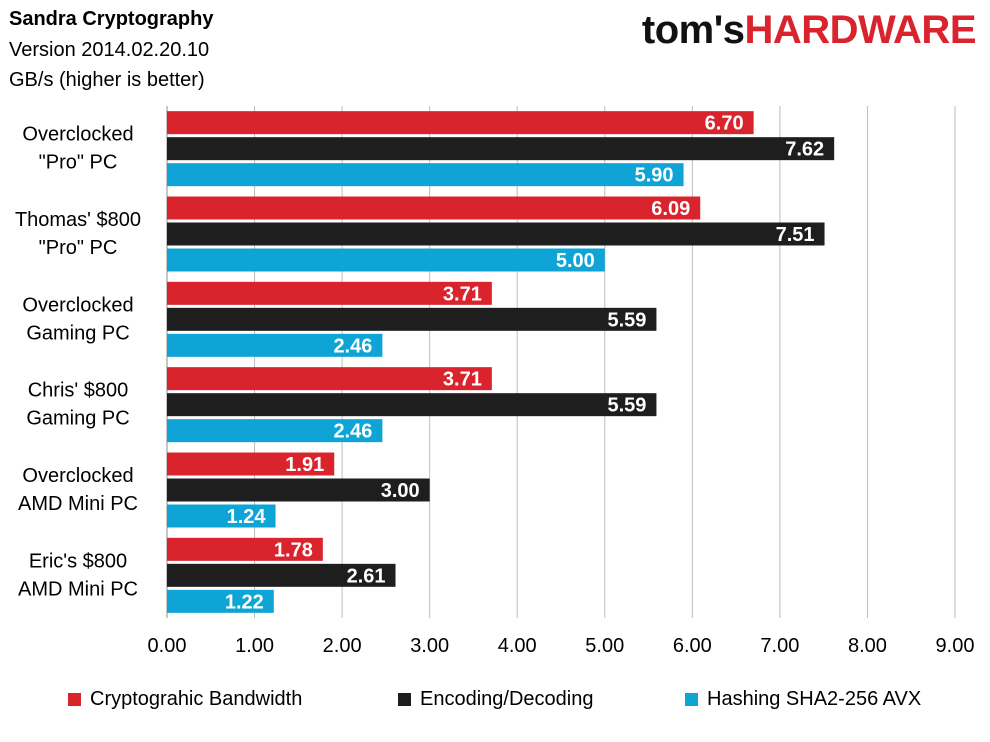 Image resolution: width=990 pixels, height=742 pixels. I want to click on category-label: Thomas' $800, so click(78, 220).